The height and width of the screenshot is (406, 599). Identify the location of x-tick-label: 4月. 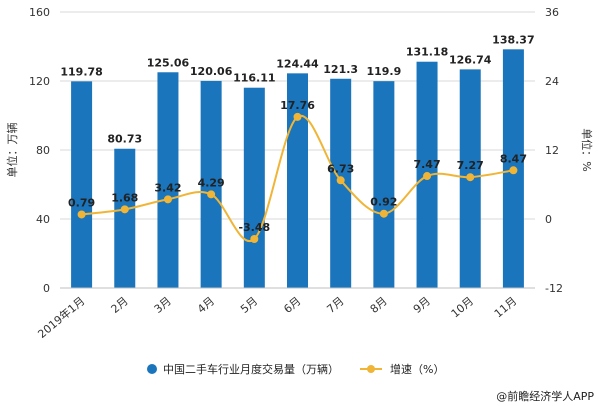
(206, 305).